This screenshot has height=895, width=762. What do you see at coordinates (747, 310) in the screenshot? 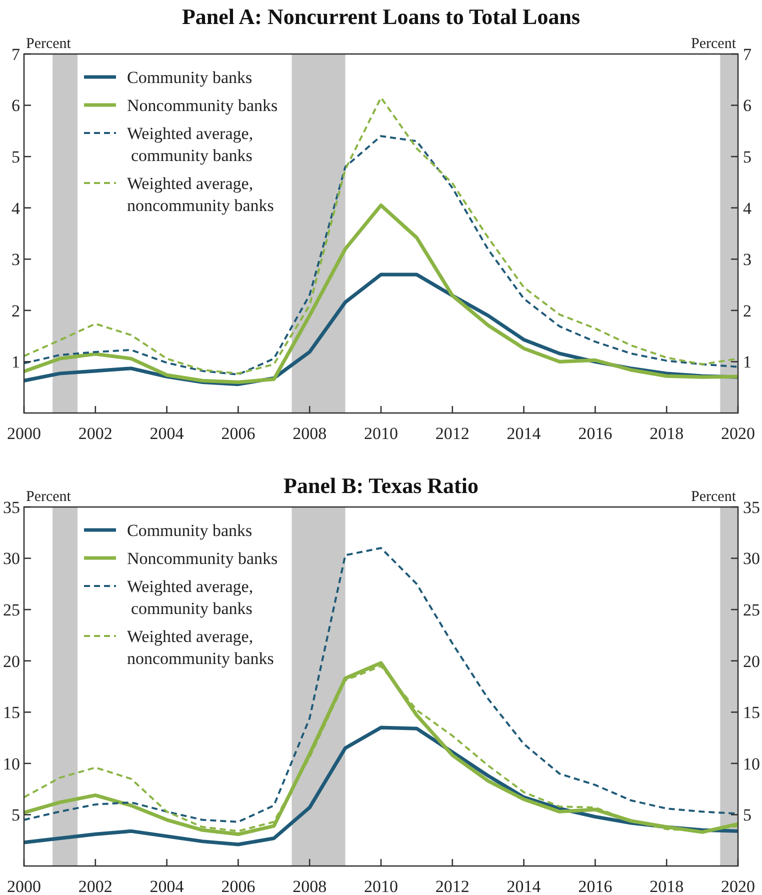
I see `y2-tick-label: 2` at bounding box center [747, 310].